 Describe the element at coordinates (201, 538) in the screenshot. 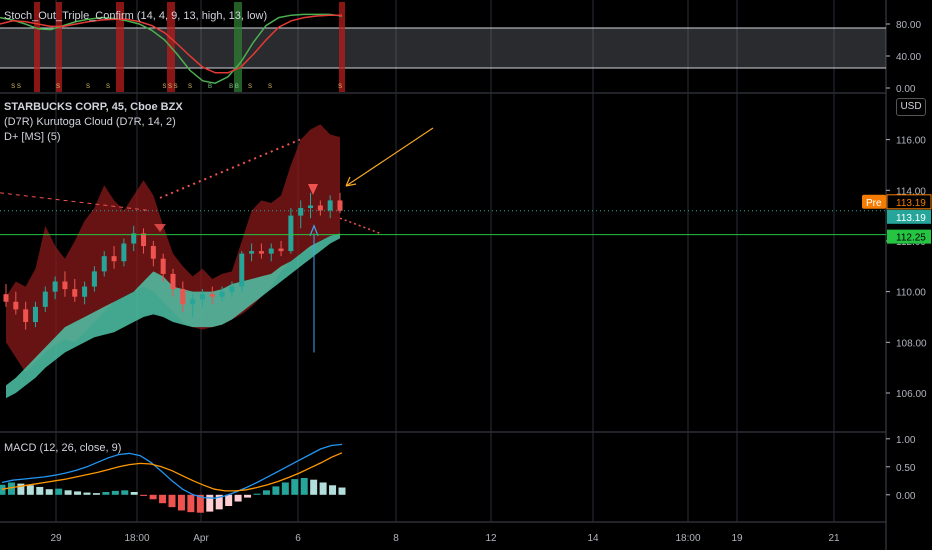

I see `x-tick-label: Apr` at that location.